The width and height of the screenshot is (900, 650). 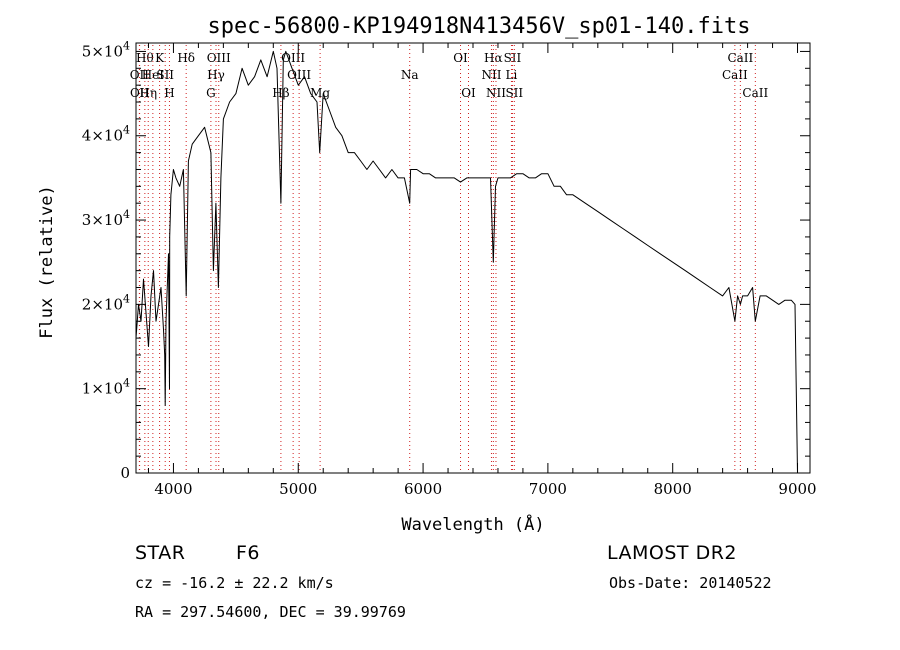 What do you see at coordinates (173, 489) in the screenshot?
I see `x-tick-label: 4000` at bounding box center [173, 489].